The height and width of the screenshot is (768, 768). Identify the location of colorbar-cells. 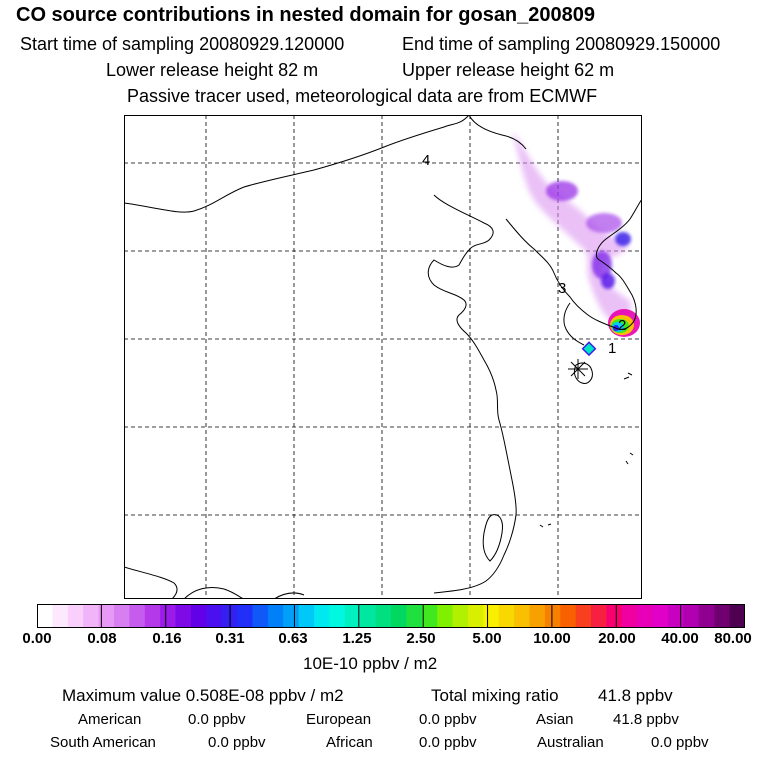
(391, 616).